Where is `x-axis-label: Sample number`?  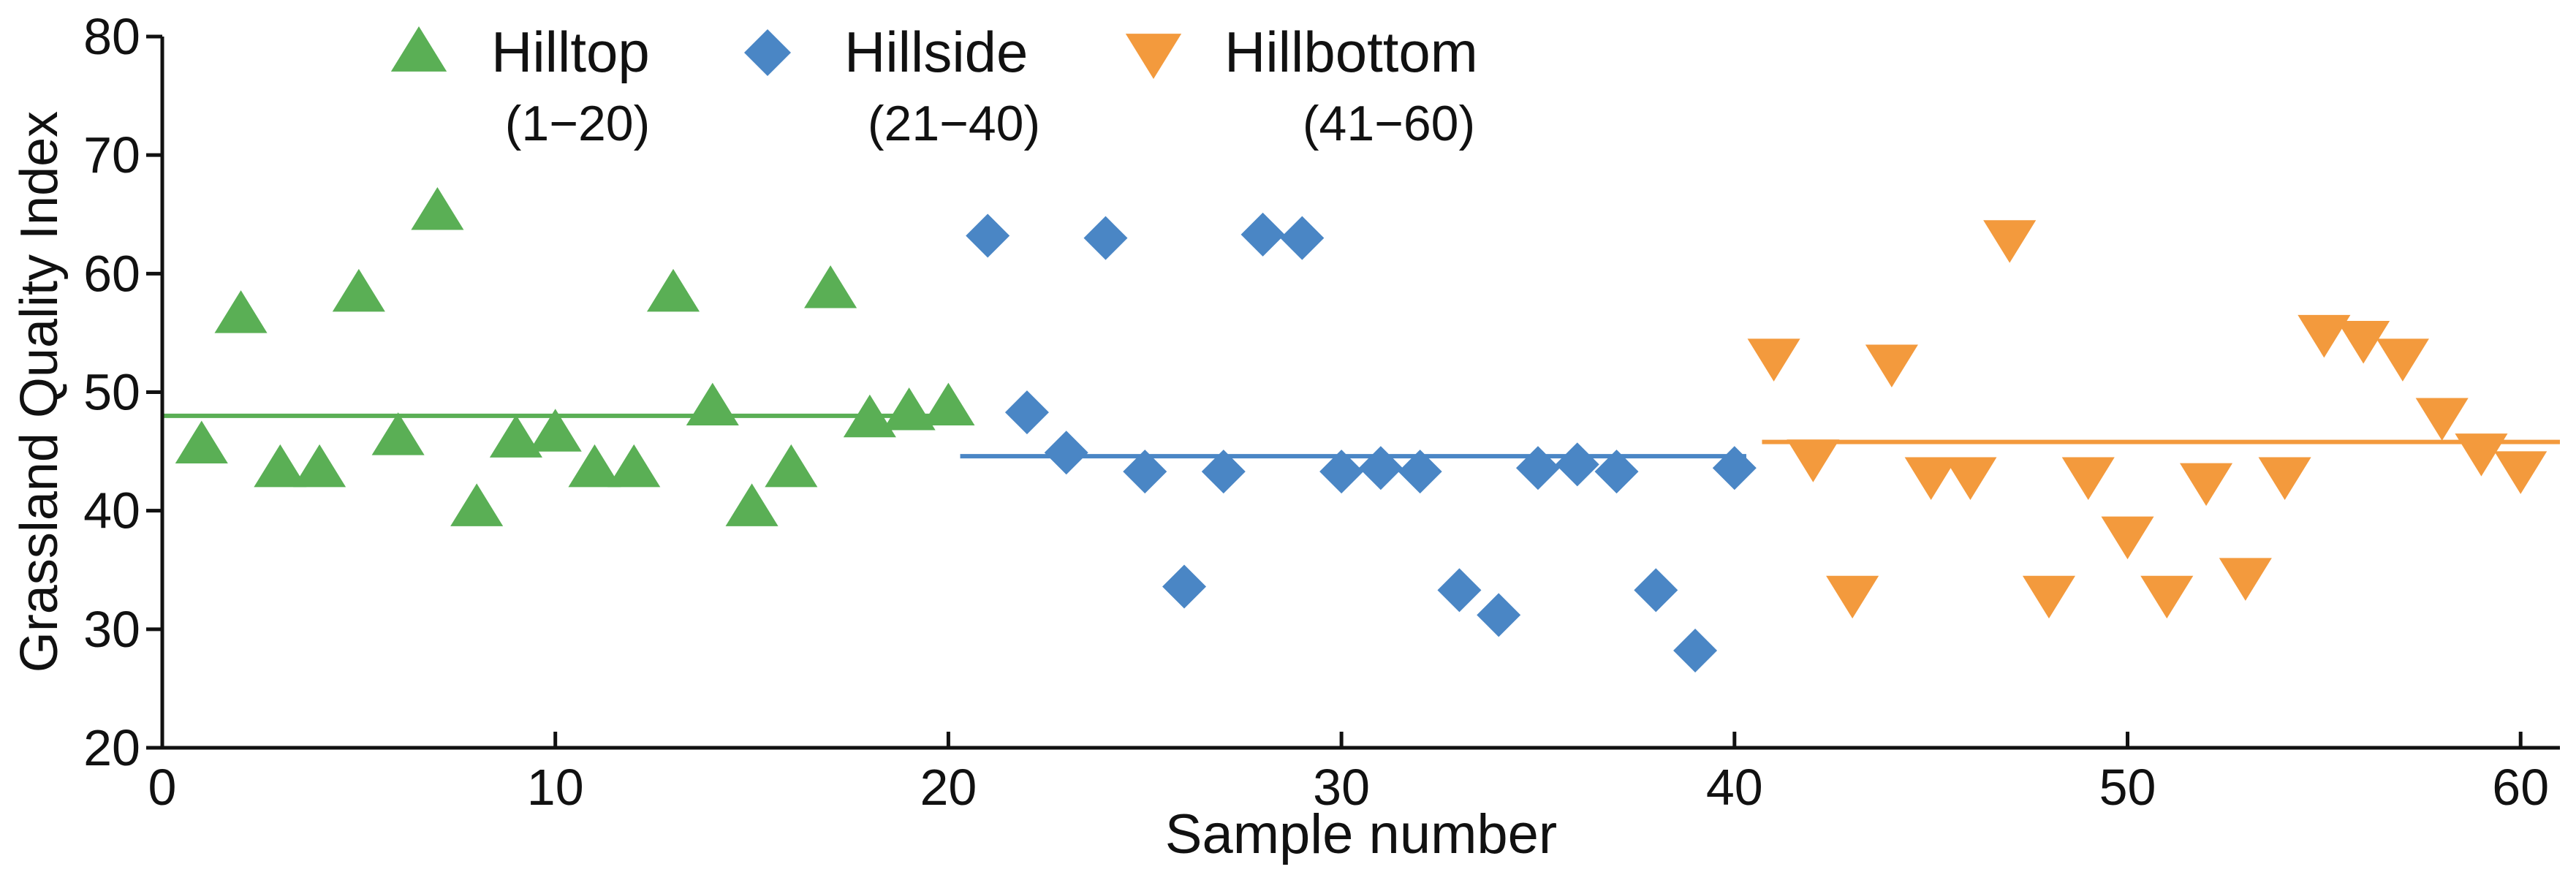
x-axis-label: Sample number is located at coordinates (1361, 834).